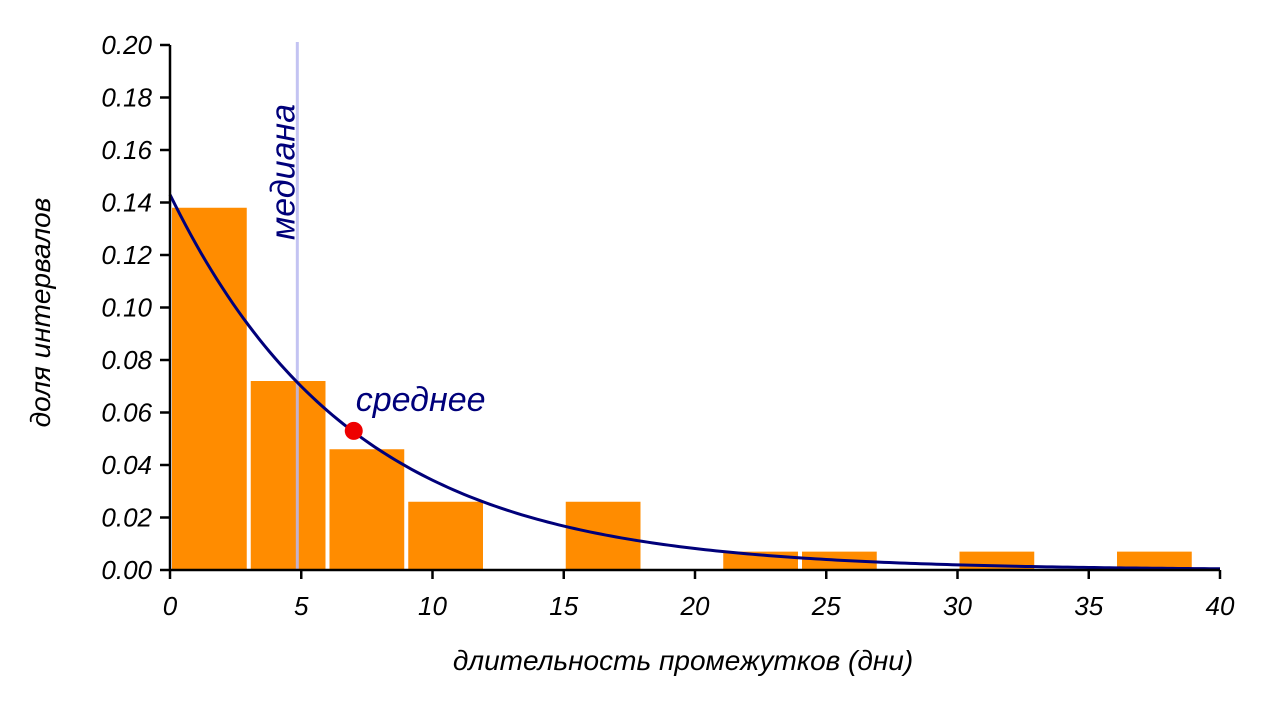  I want to click on y-tick-label: 0.02, so click(126, 518).